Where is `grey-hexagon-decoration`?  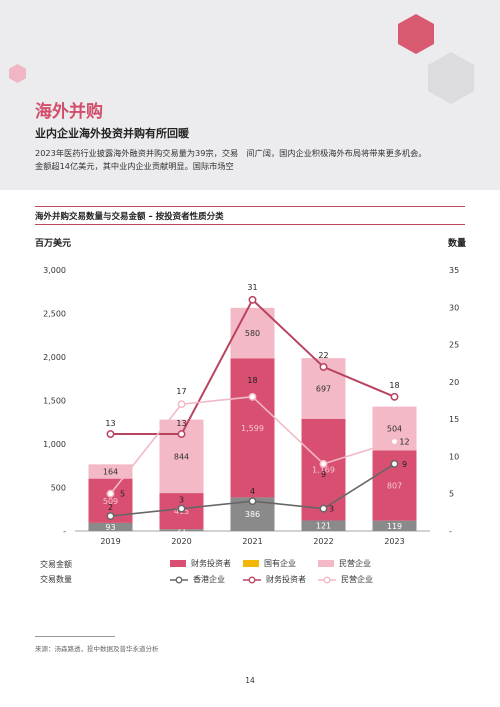 grey-hexagon-decoration is located at coordinates (451, 78).